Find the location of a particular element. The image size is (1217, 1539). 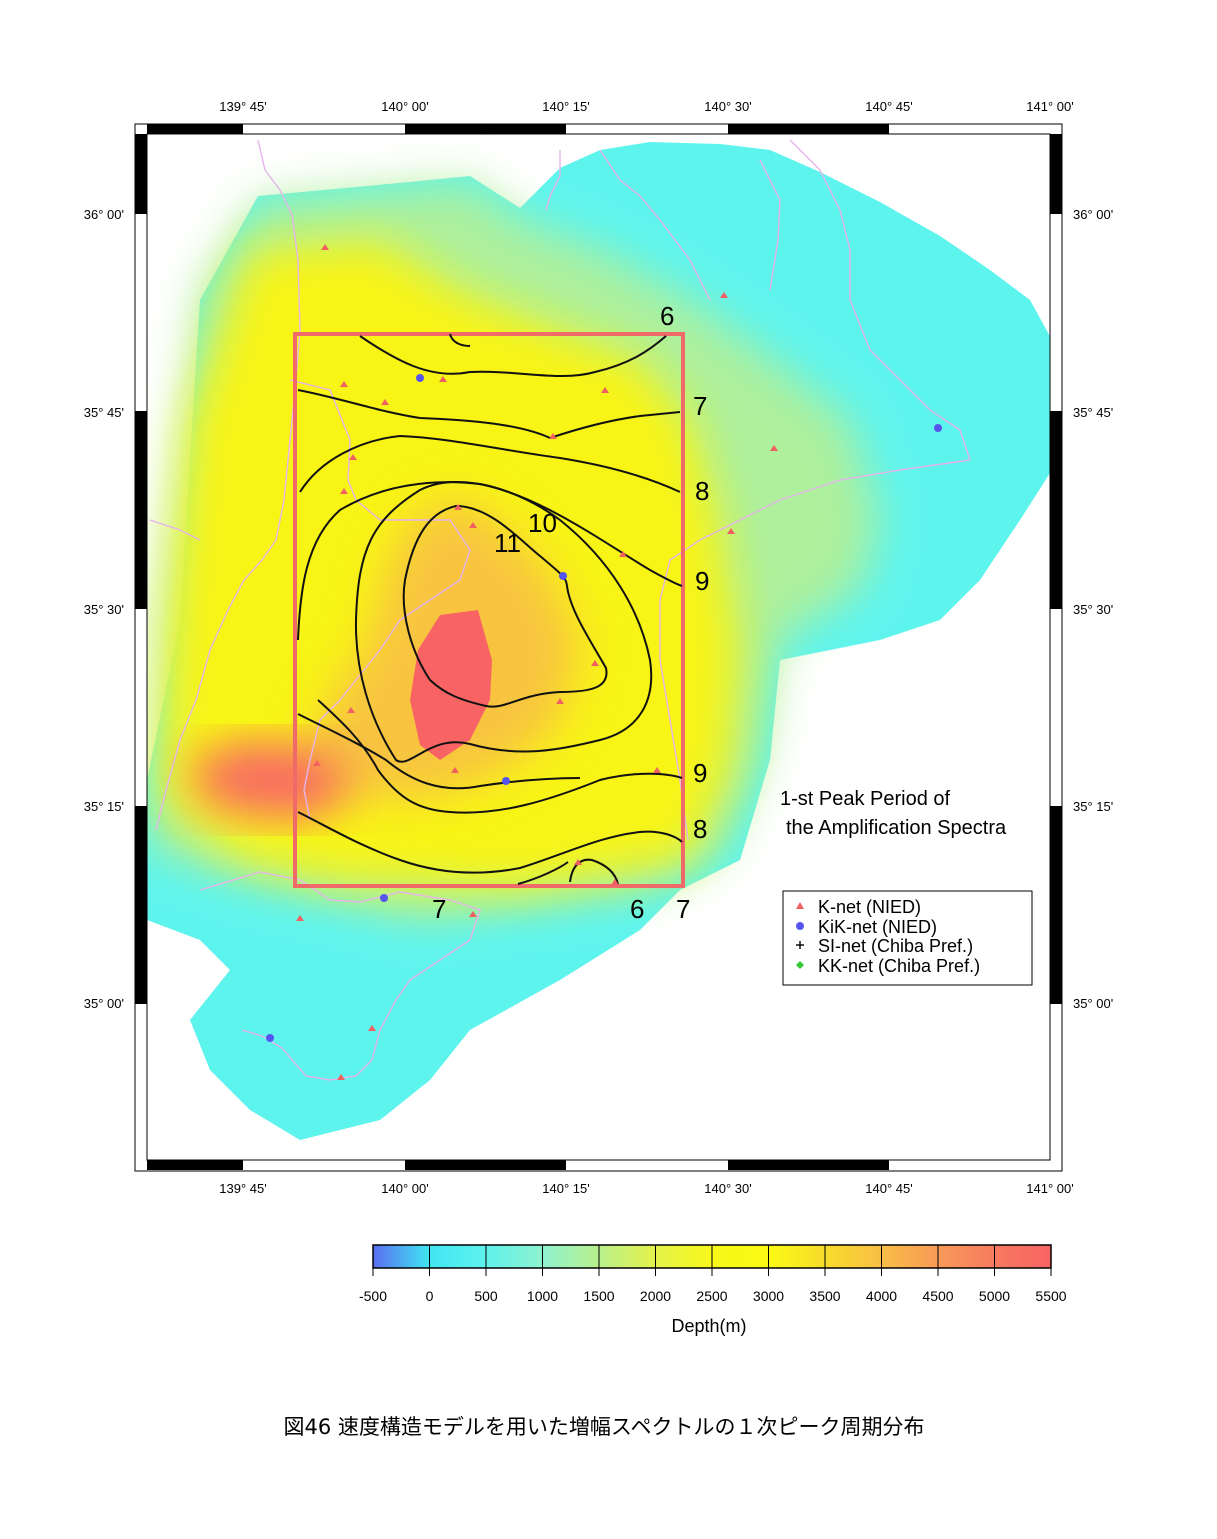

period-contours is located at coordinates (490, 609).